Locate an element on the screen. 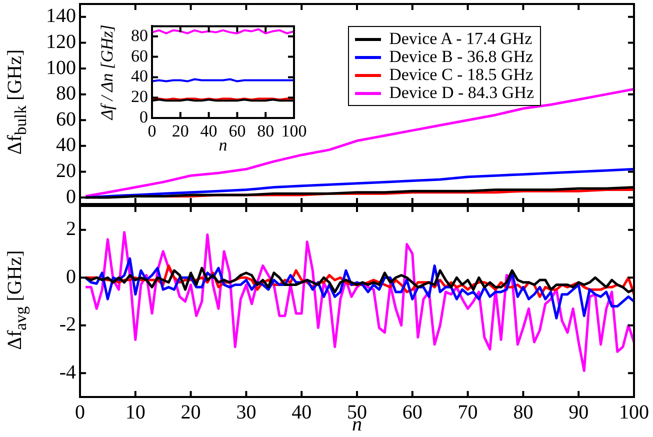  legend-label: Device D - 84.3 GHz is located at coordinates (461, 92).